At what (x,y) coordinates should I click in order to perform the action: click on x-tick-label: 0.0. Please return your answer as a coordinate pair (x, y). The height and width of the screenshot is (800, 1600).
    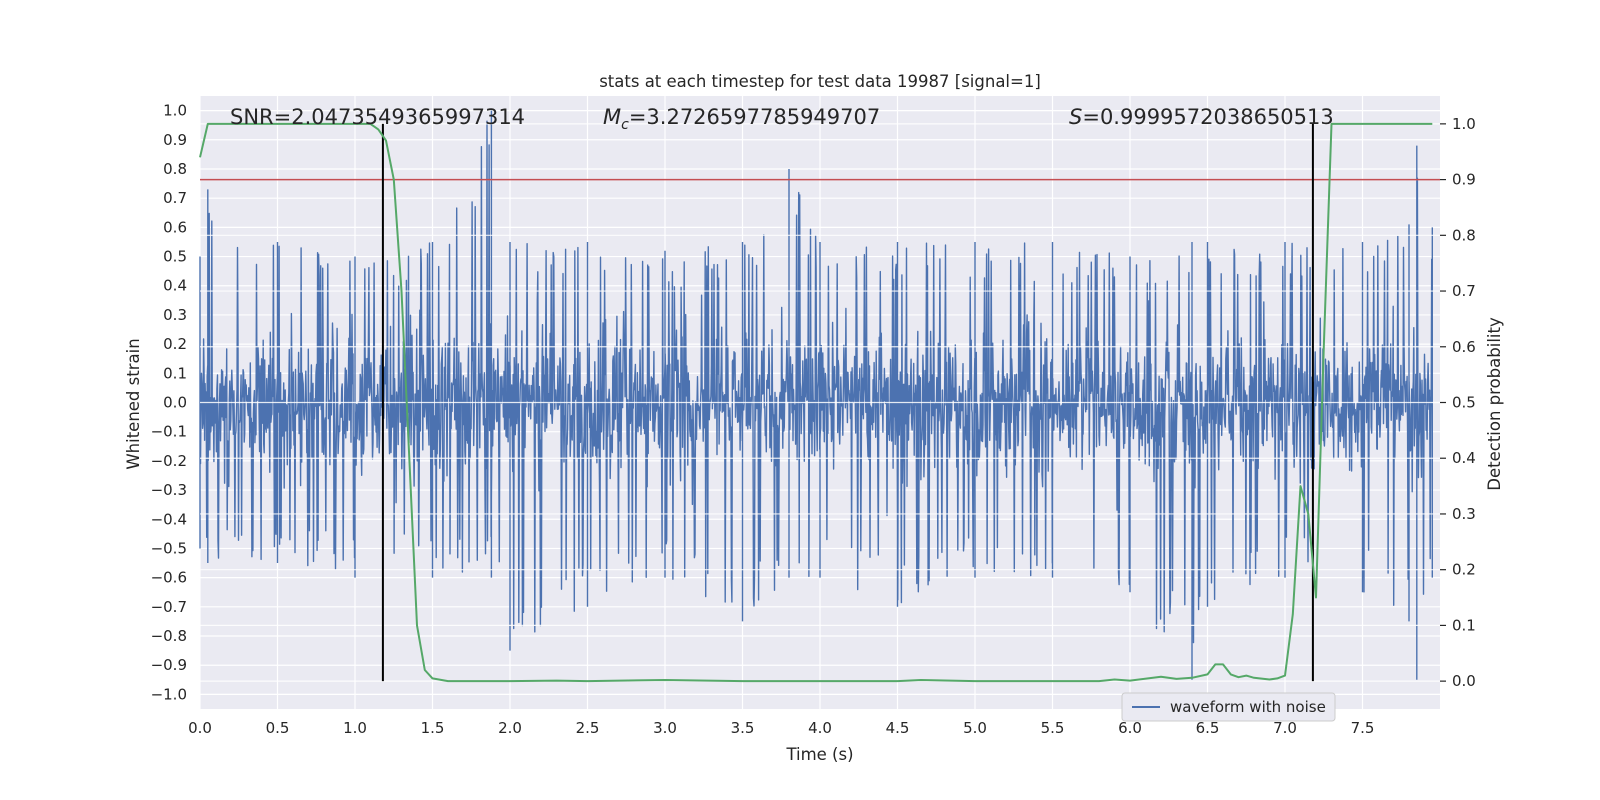
    Looking at the image, I should click on (200, 728).